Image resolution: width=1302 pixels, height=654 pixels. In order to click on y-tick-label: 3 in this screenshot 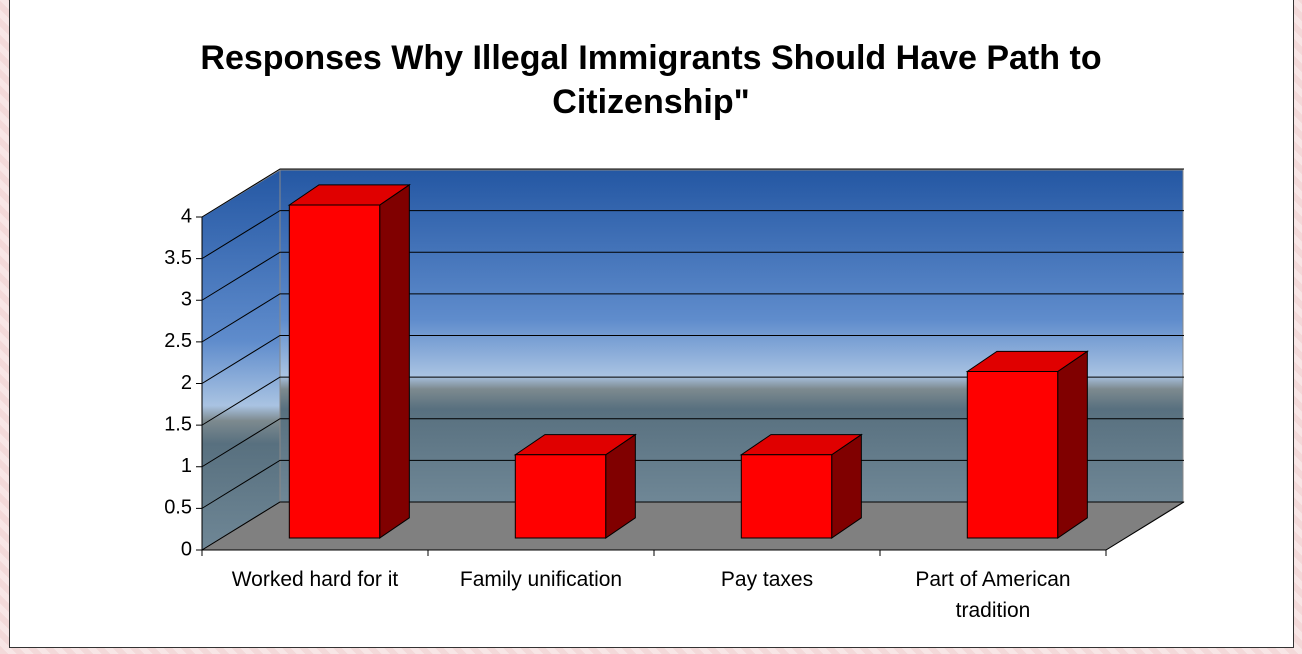, I will do `click(186, 300)`.